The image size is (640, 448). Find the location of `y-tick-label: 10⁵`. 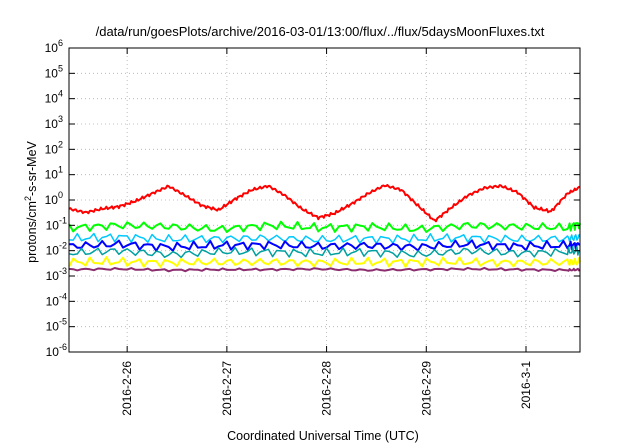

y-tick-label: 10⁵ is located at coordinates (54, 71).